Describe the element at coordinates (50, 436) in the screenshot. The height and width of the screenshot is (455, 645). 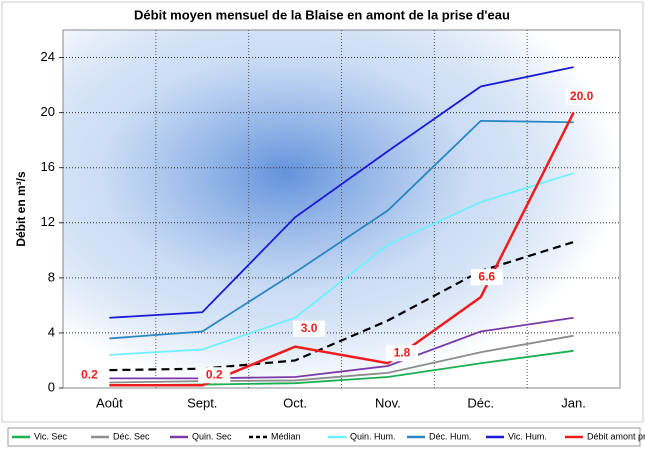
I see `legend-label: Vic. Sec` at that location.